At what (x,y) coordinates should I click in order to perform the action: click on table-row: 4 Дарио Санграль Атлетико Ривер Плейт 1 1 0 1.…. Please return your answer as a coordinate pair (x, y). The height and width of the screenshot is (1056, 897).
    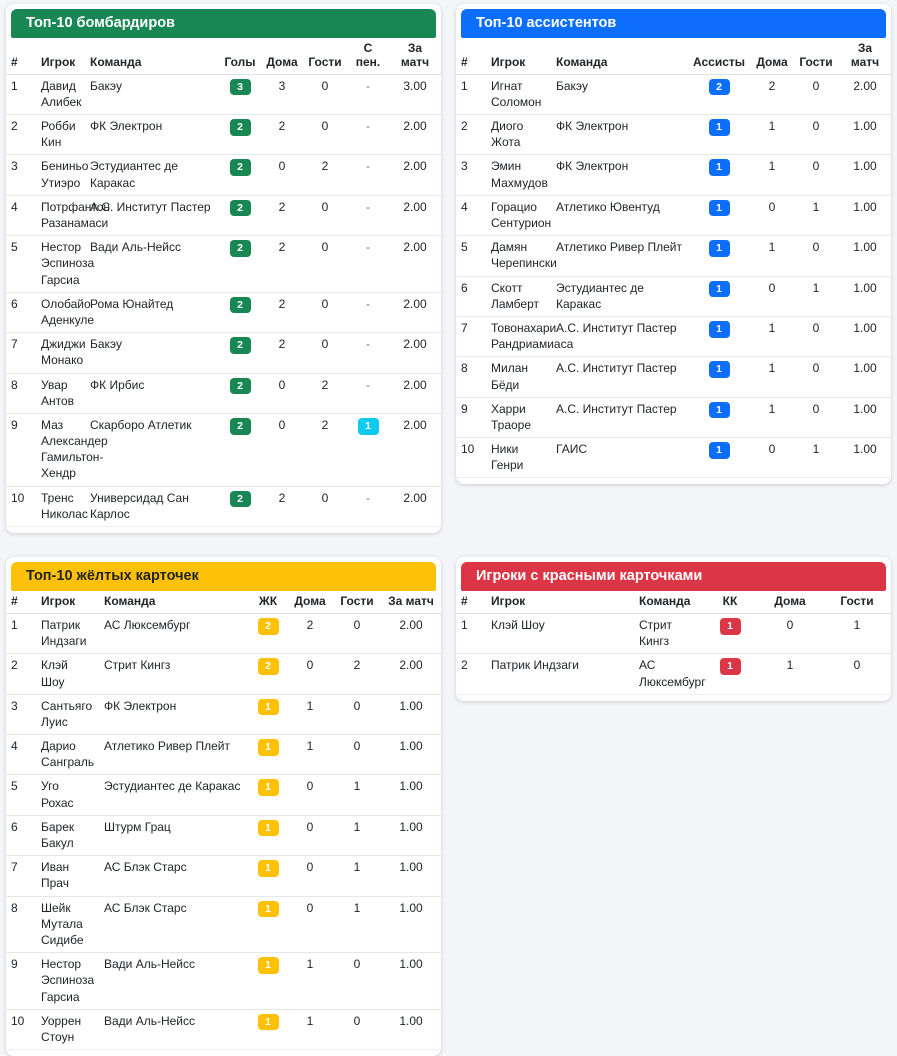
    Looking at the image, I should click on (223, 755).